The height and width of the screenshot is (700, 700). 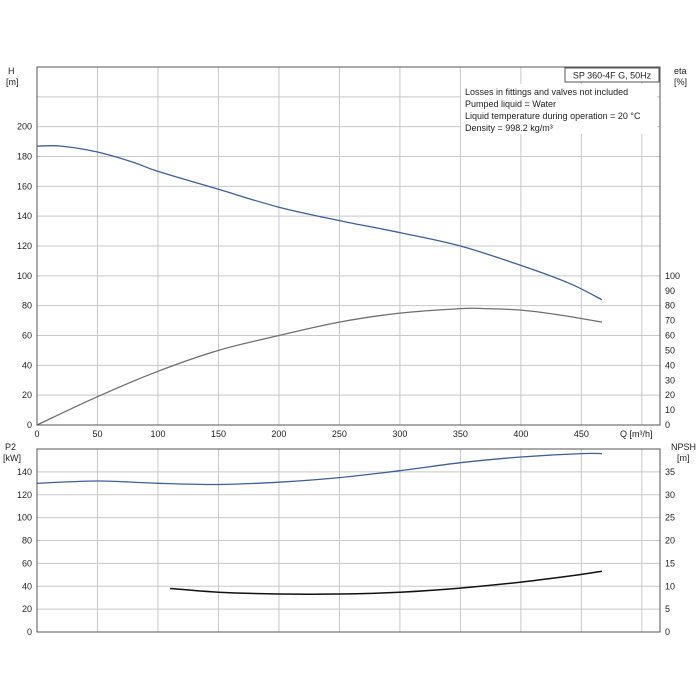 What do you see at coordinates (667, 609) in the screenshot?
I see `y-right-tick-label: 5` at bounding box center [667, 609].